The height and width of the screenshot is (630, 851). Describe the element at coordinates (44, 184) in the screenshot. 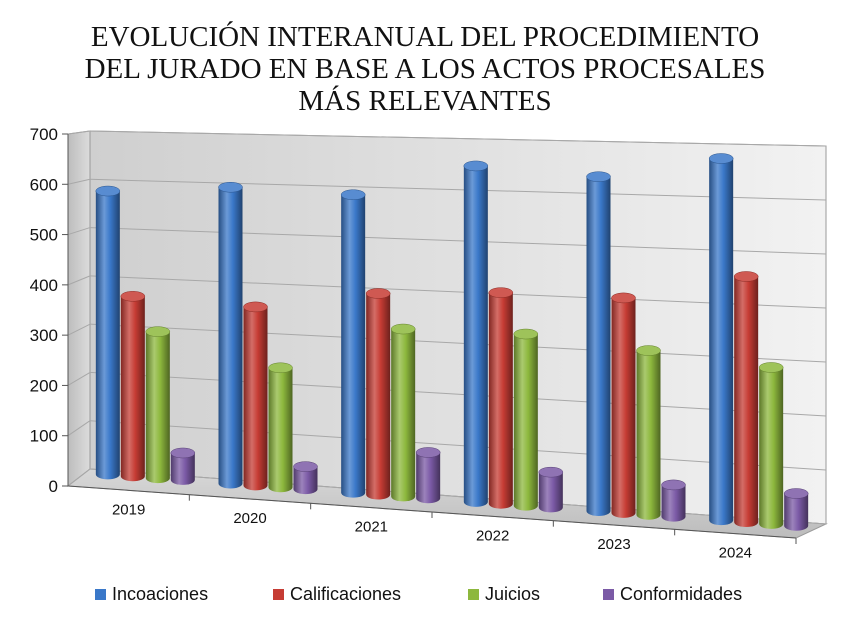

I see `y-tick-label: 600` at that location.